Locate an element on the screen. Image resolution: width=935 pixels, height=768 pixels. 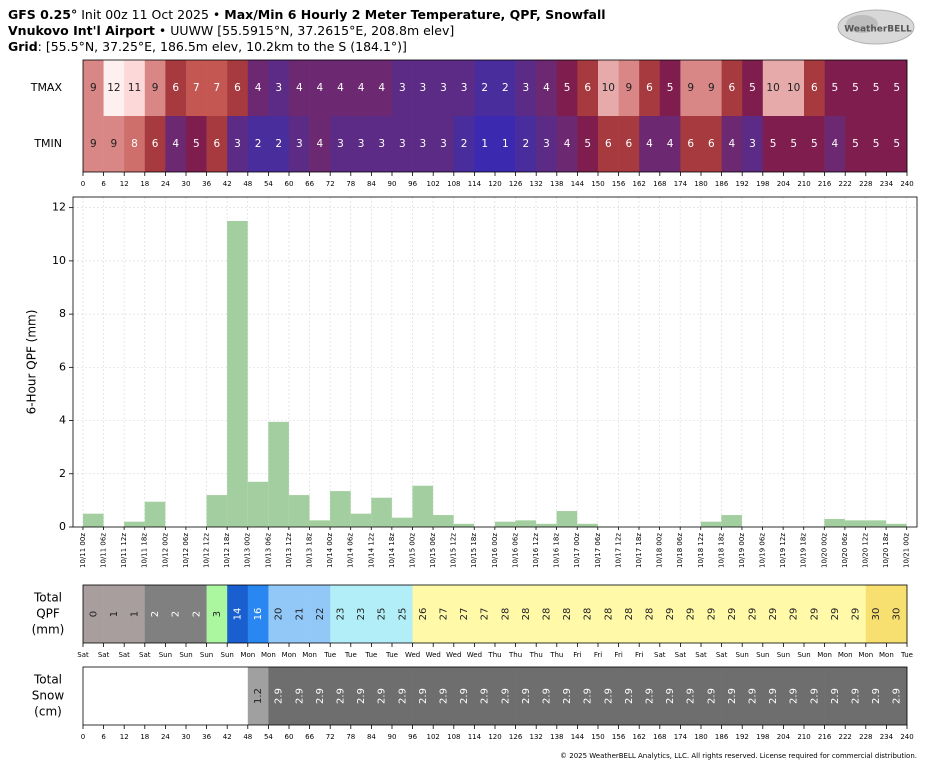
x-tick-label: 60 is located at coordinates (289, 184).